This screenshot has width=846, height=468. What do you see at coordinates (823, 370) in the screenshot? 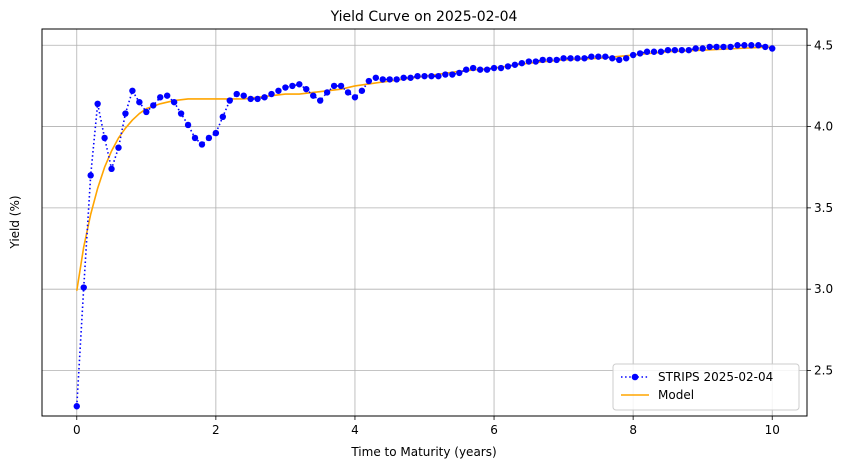
I see `y-tick-label: 2.5` at bounding box center [823, 370].